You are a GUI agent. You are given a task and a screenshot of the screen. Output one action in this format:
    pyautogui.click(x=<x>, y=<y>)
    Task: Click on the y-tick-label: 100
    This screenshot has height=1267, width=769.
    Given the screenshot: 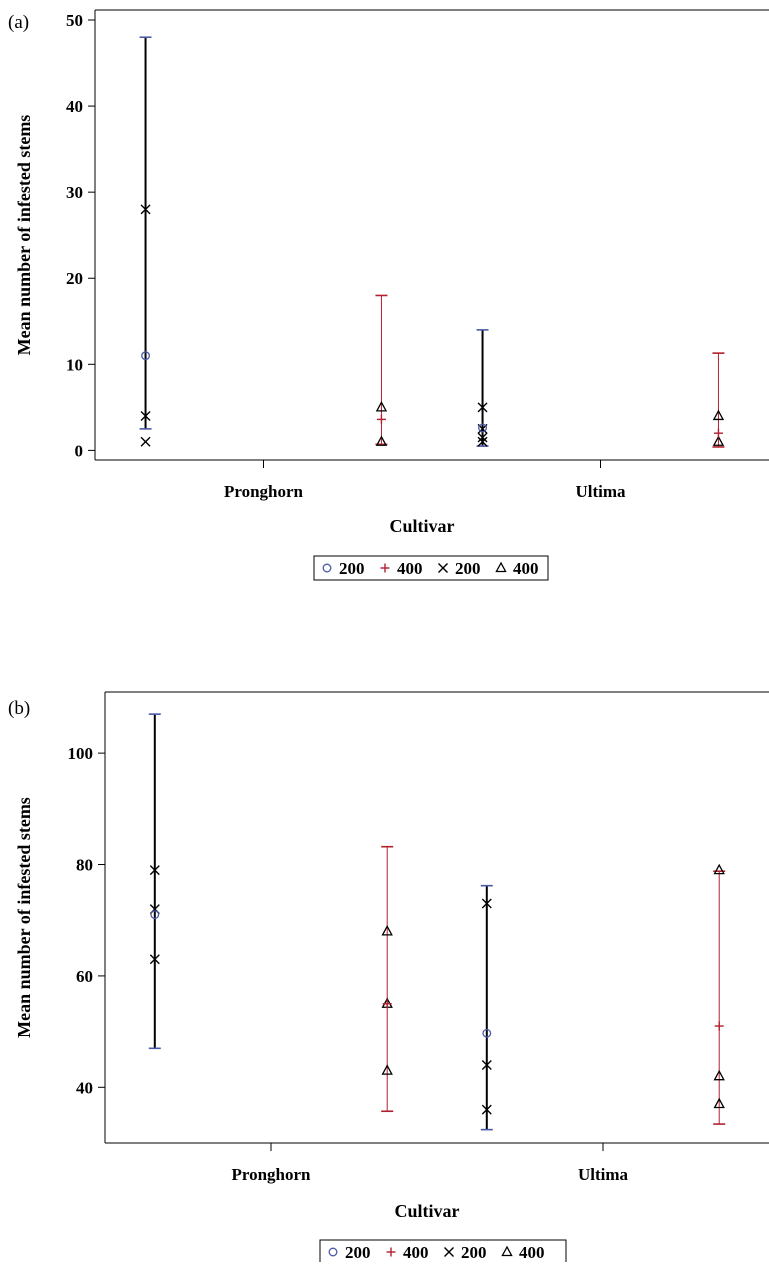 What is the action you would take?
    pyautogui.click(x=81, y=753)
    